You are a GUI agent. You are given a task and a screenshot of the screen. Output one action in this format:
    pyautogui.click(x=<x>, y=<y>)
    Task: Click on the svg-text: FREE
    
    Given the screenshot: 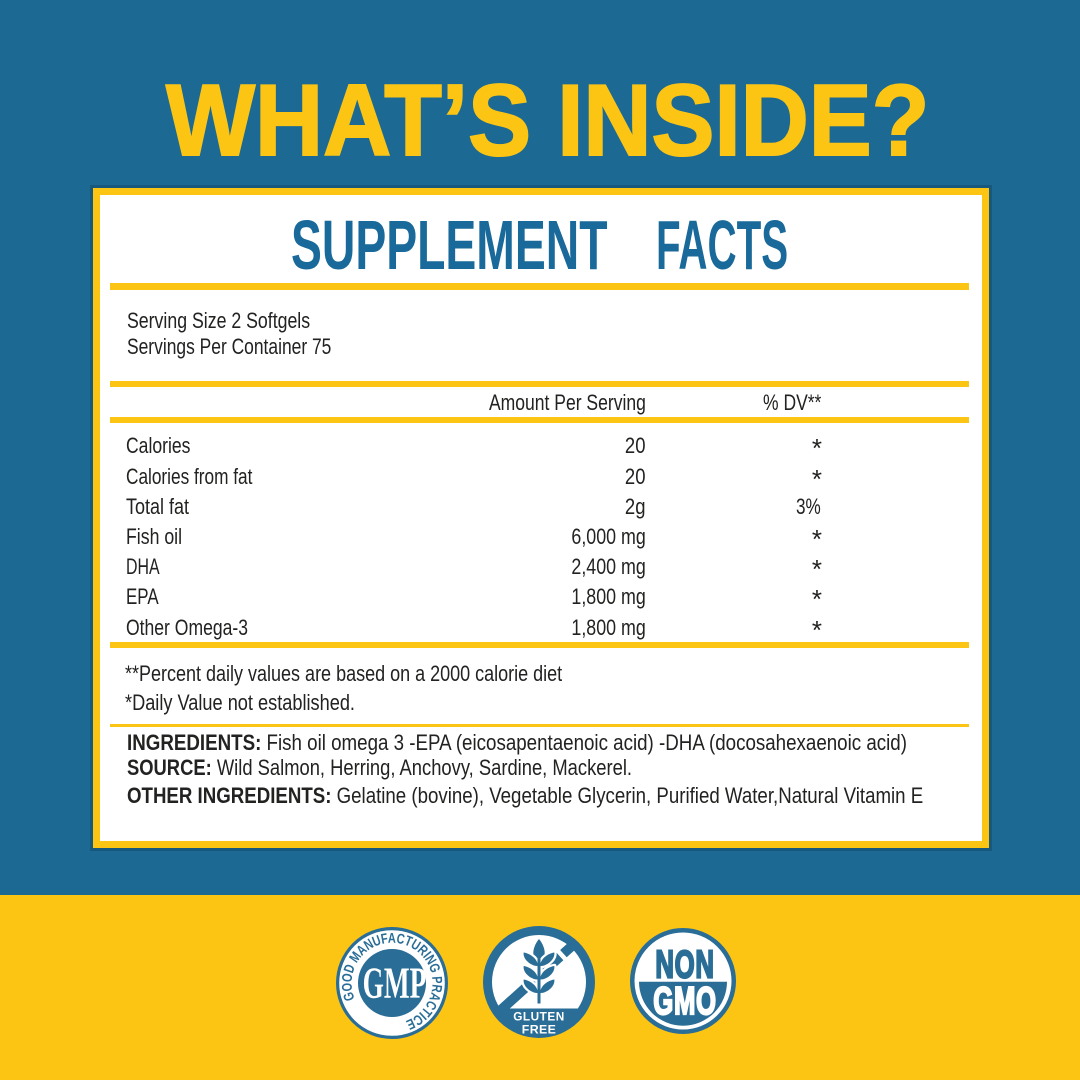 What is the action you would take?
    pyautogui.click(x=539, y=1030)
    